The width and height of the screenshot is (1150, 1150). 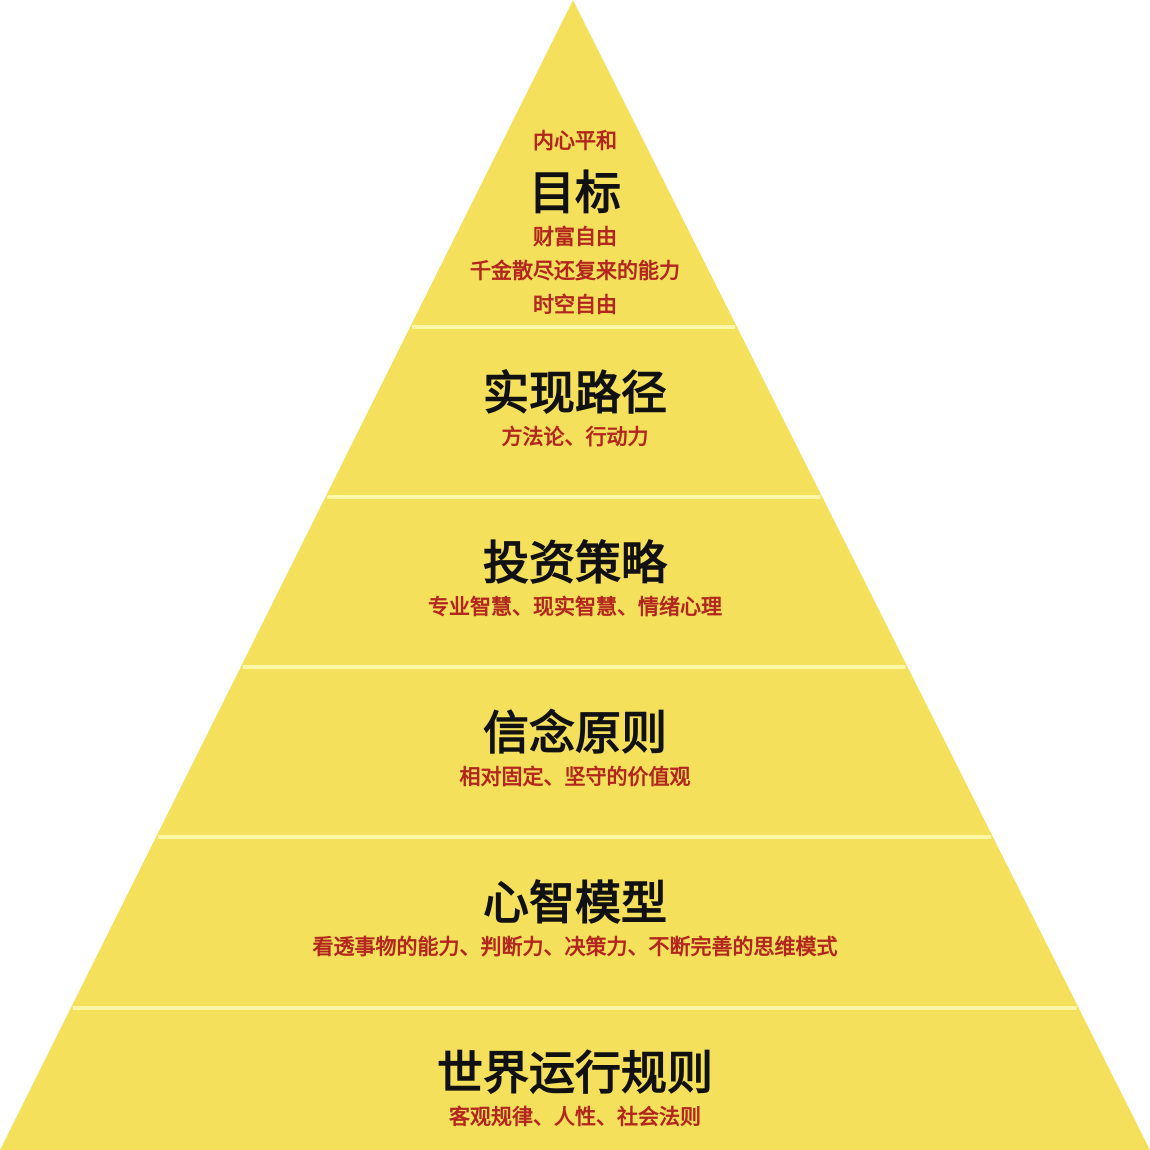 I want to click on level-path: 实现路径 方法论、行动力, so click(x=575, y=410).